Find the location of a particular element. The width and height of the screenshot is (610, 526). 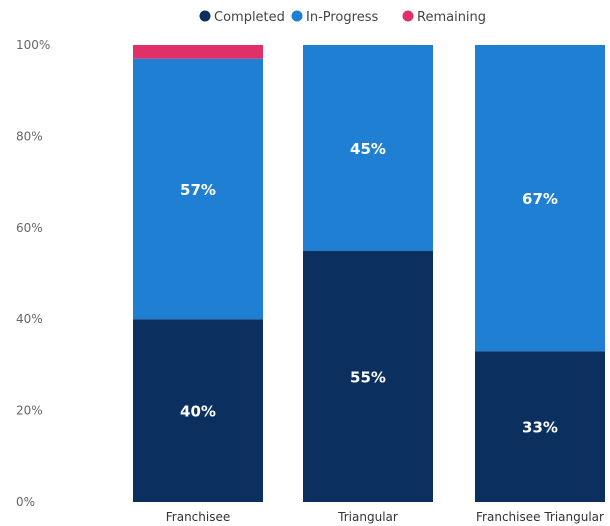

data-label: 55% is located at coordinates (368, 377).